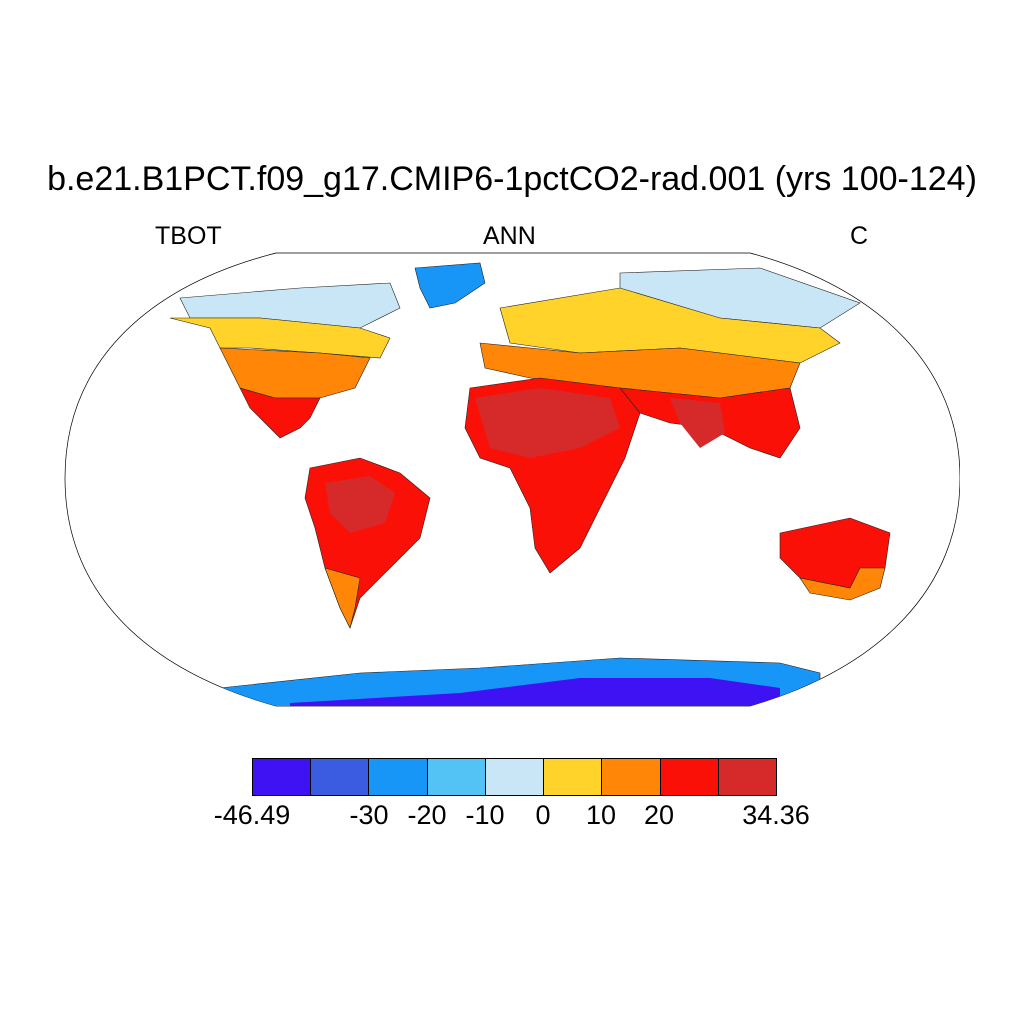 Image resolution: width=1024 pixels, height=1024 pixels. What do you see at coordinates (547, 423) in the screenshot?
I see `sahara-hot` at bounding box center [547, 423].